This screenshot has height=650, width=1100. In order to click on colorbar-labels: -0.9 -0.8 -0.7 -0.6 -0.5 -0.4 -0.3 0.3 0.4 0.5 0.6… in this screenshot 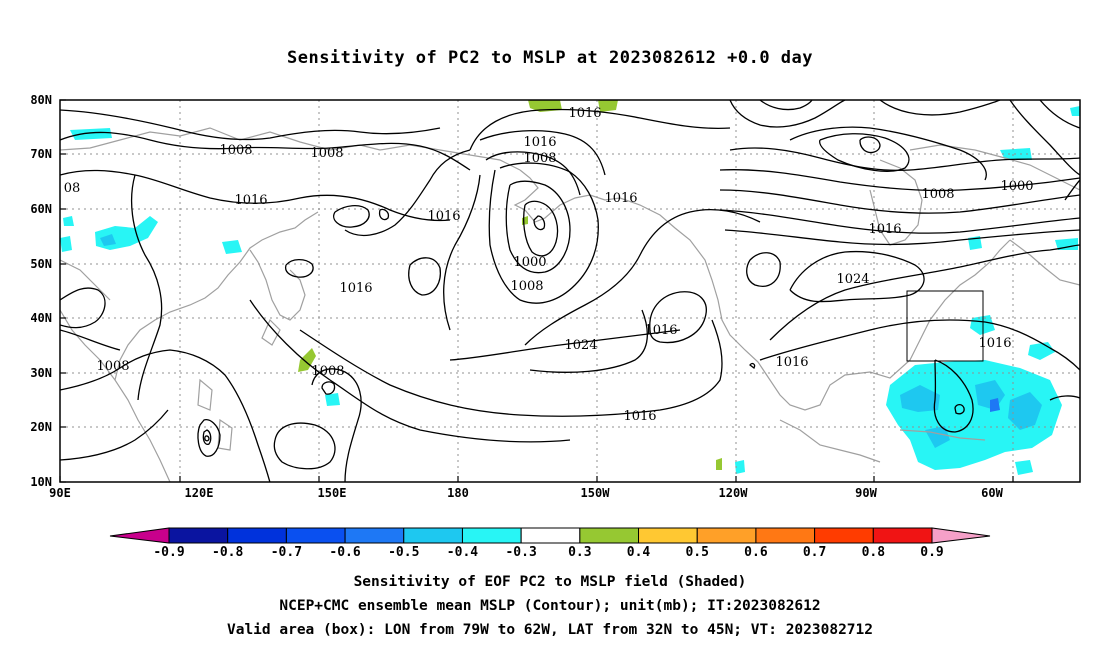, I will do `click(548, 552)`.